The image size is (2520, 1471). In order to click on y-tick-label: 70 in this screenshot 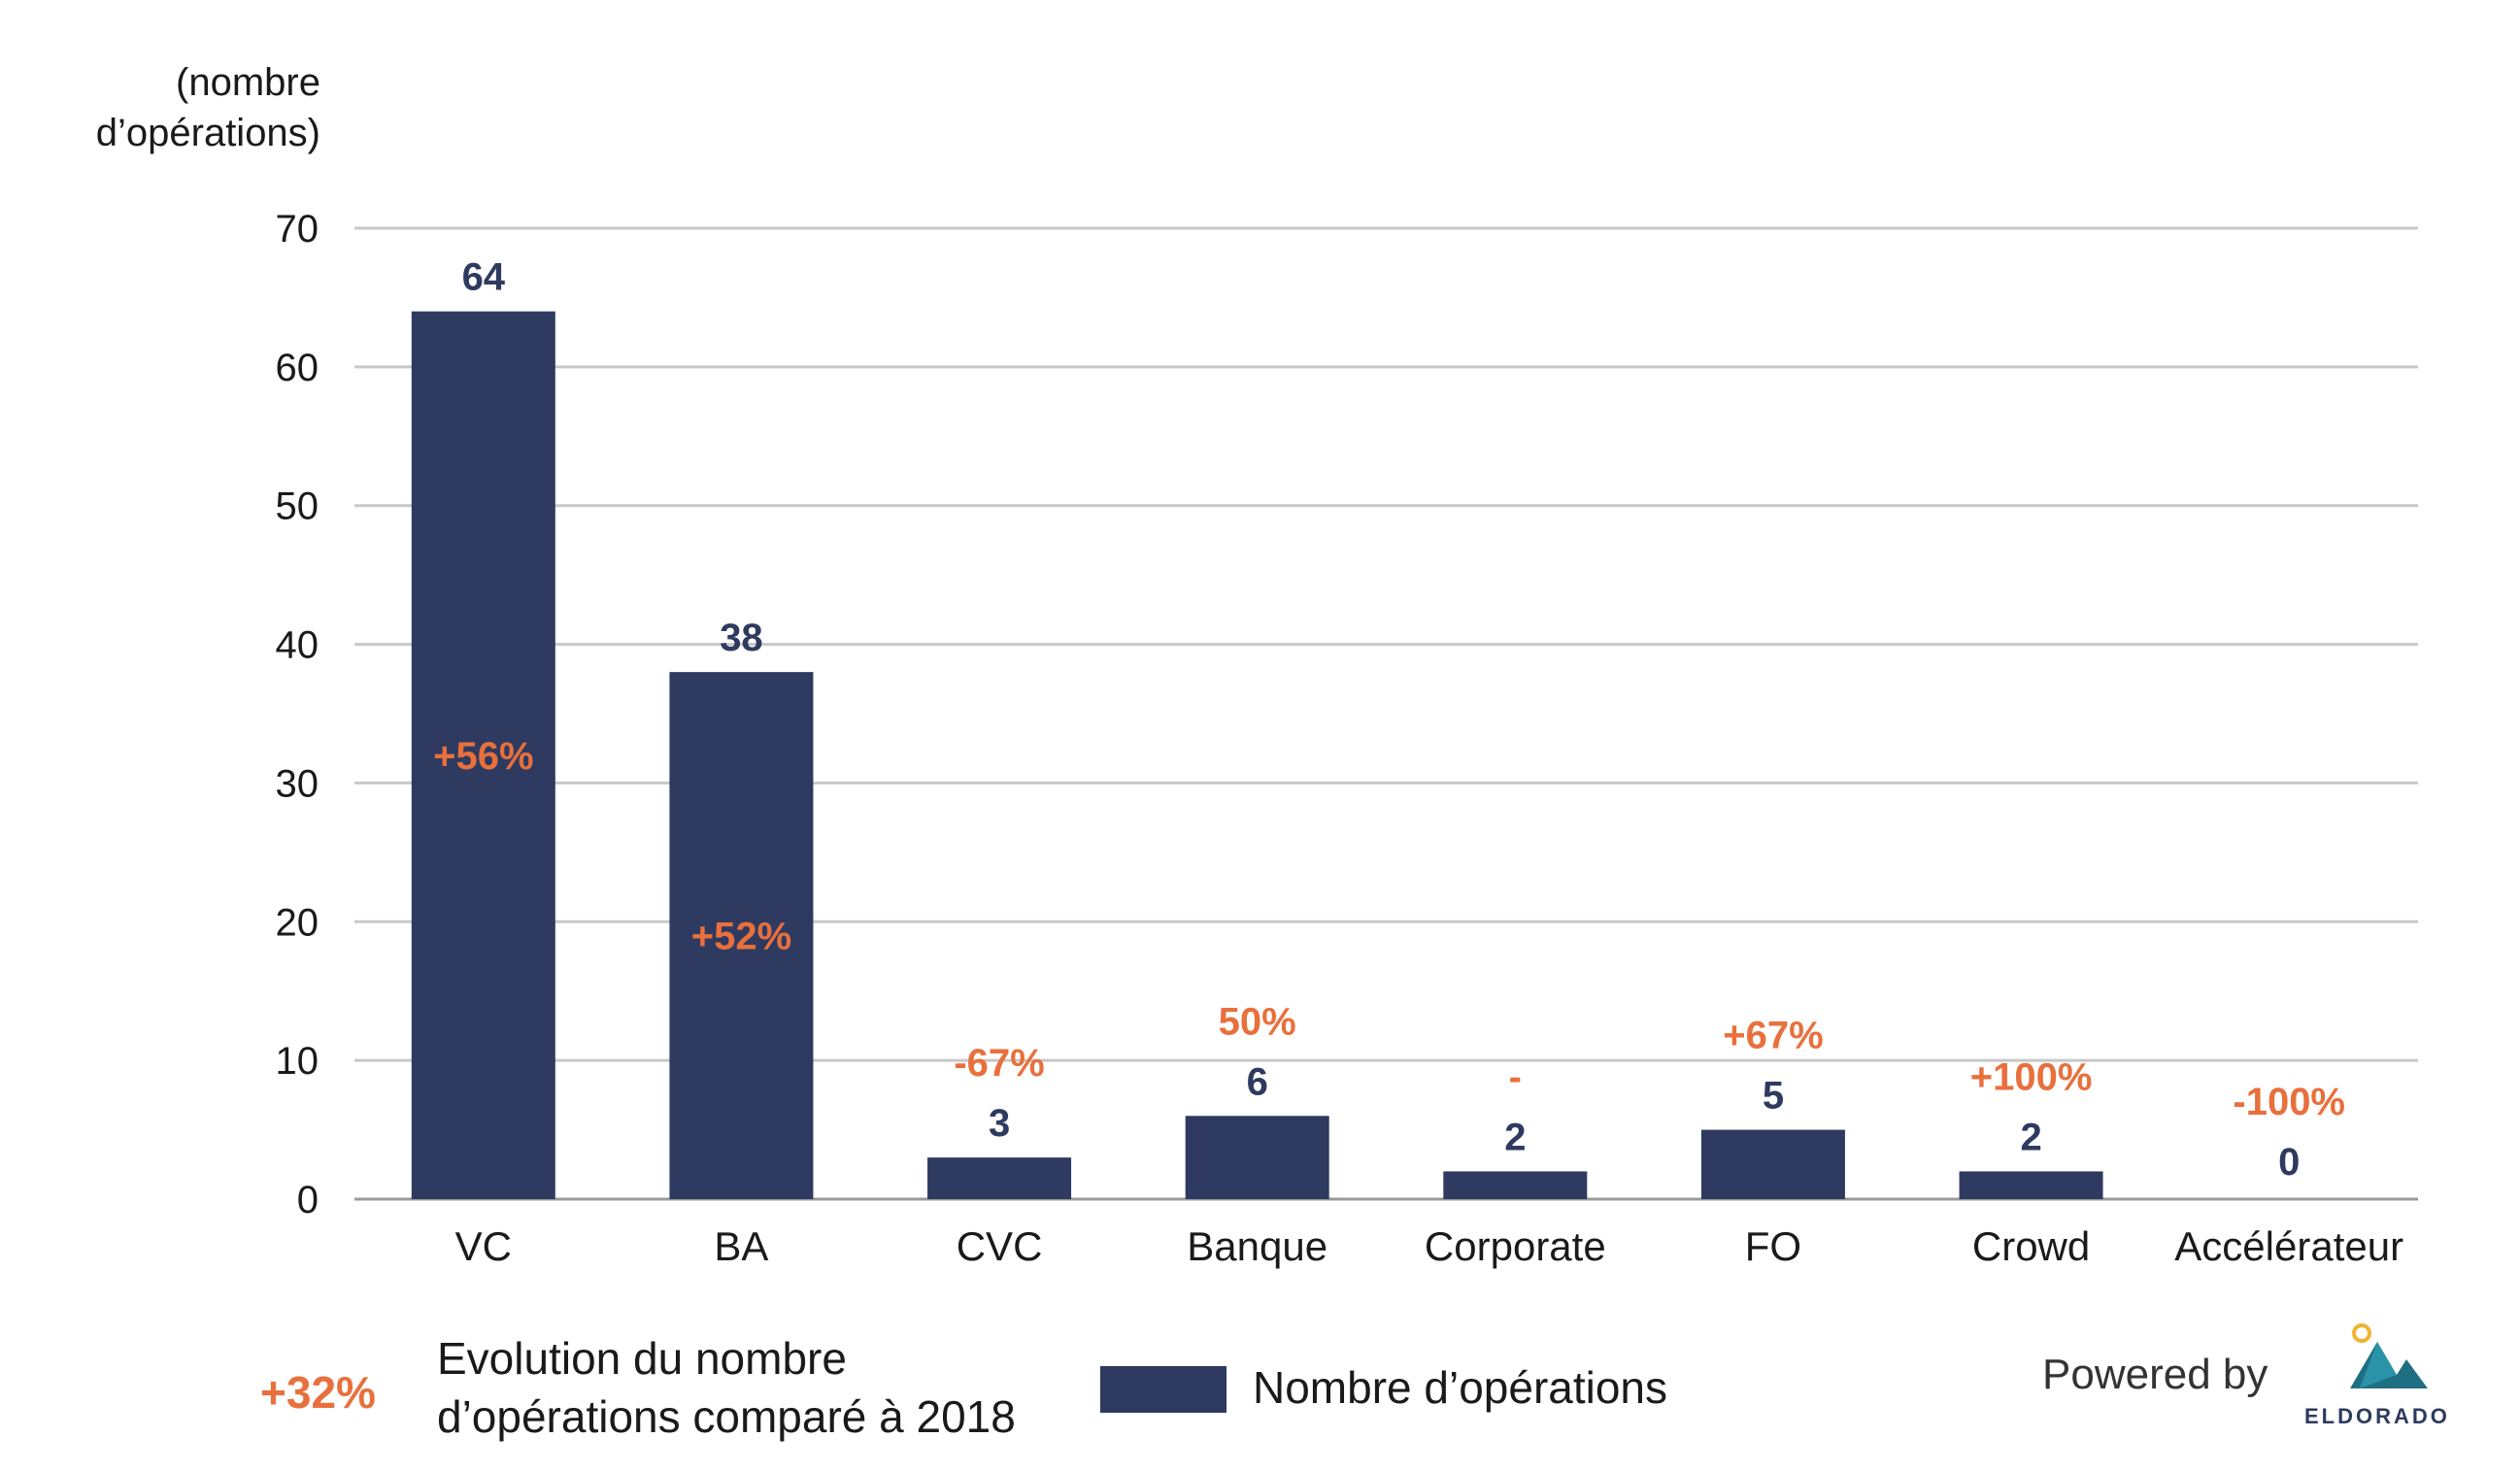, I will do `click(297, 230)`.